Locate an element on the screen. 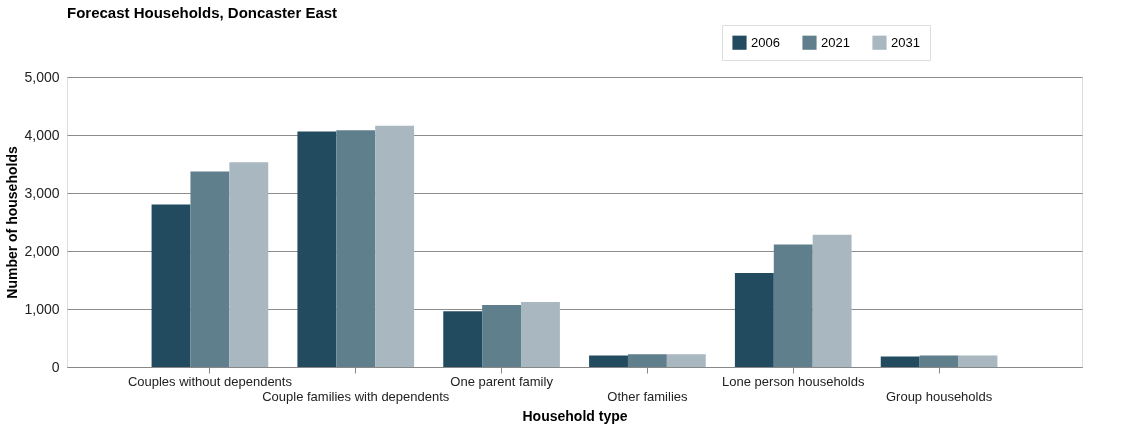 This screenshot has width=1148, height=432. legend-label: 2006 is located at coordinates (765, 42).